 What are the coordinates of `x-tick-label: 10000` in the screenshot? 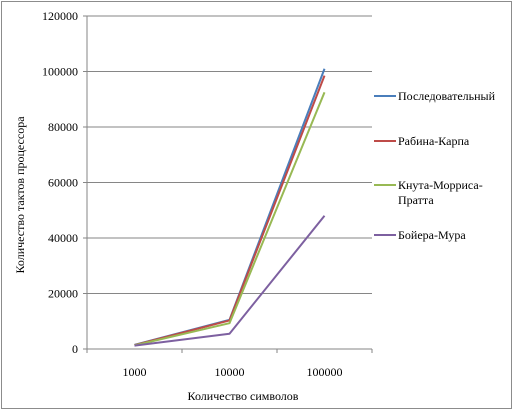 It's located at (230, 372).